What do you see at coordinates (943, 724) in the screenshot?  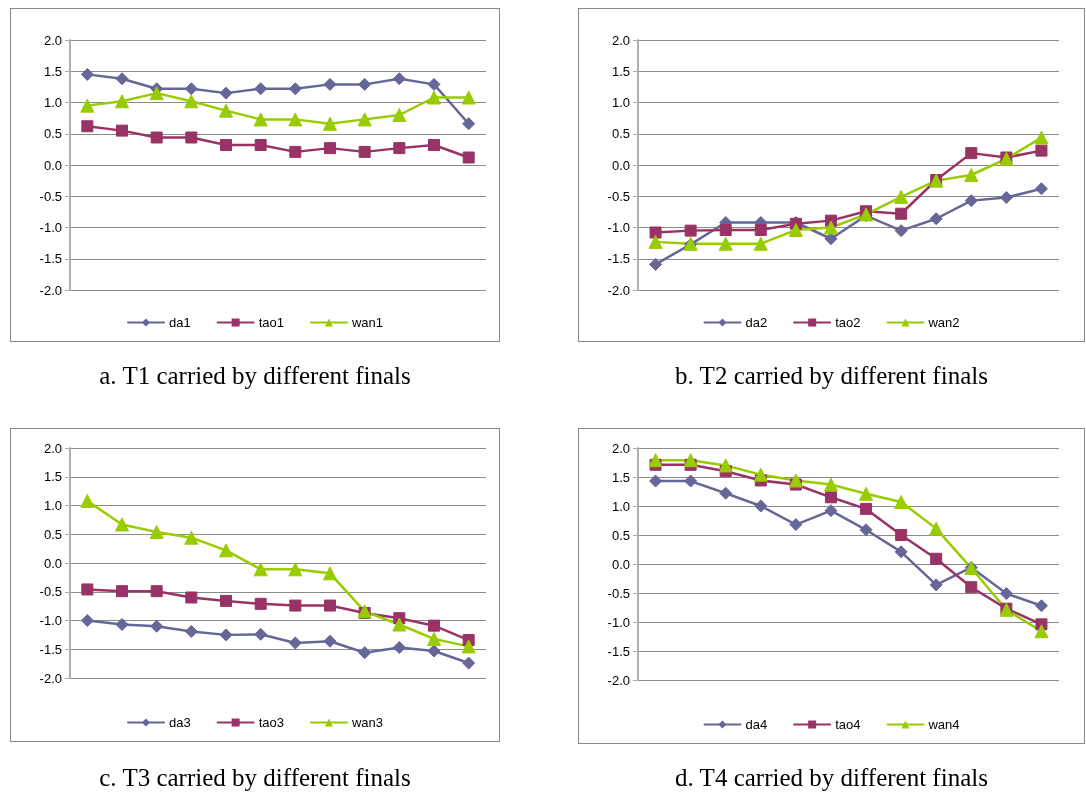 I see `legend-label: wan4` at bounding box center [943, 724].